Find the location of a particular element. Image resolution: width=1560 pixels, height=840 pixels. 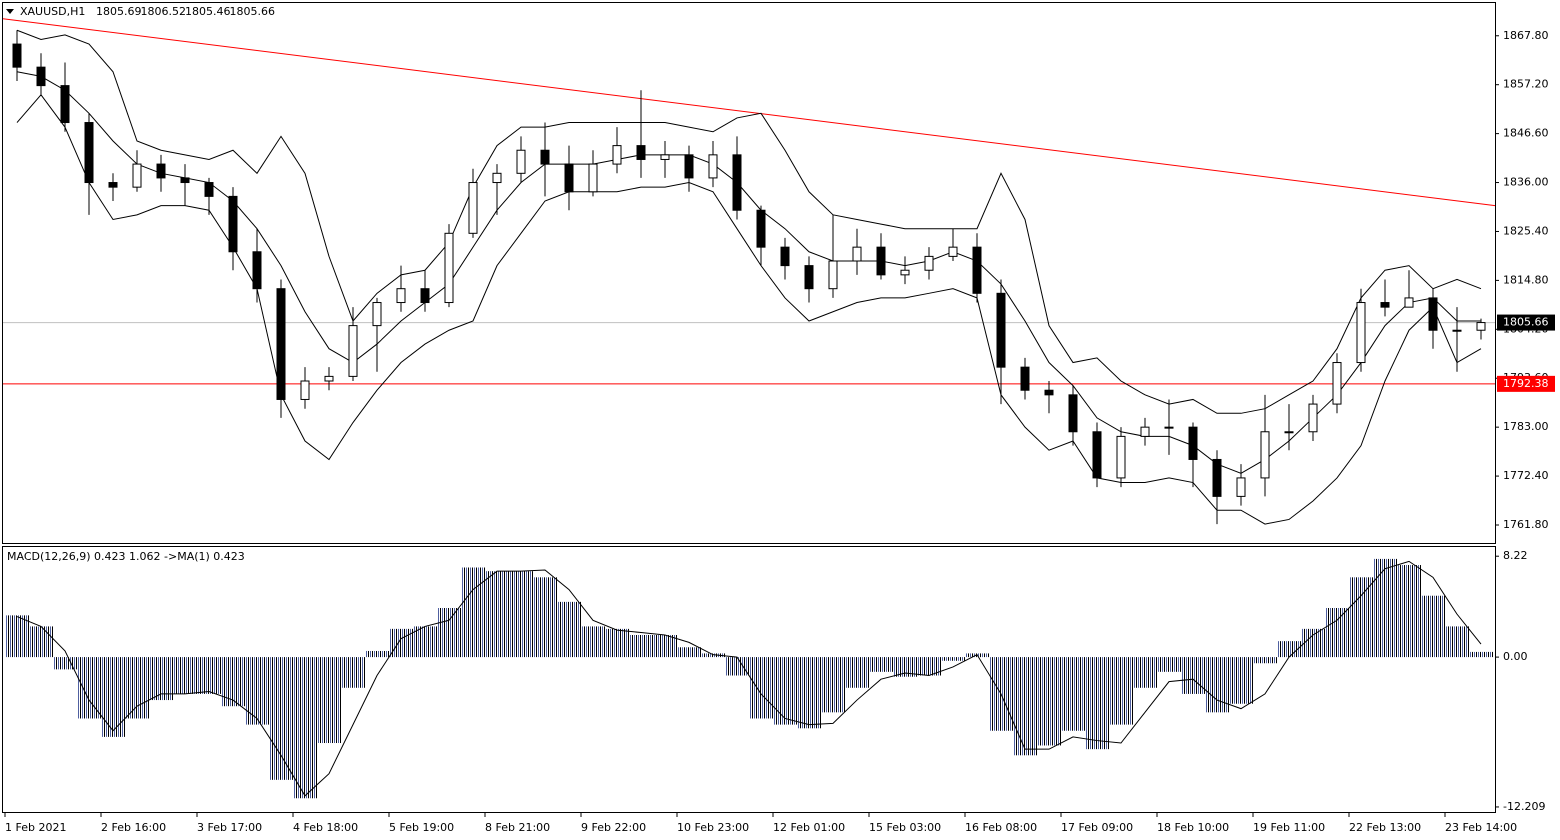

y-tick-label: 1761.80 is located at coordinates (1526, 524).